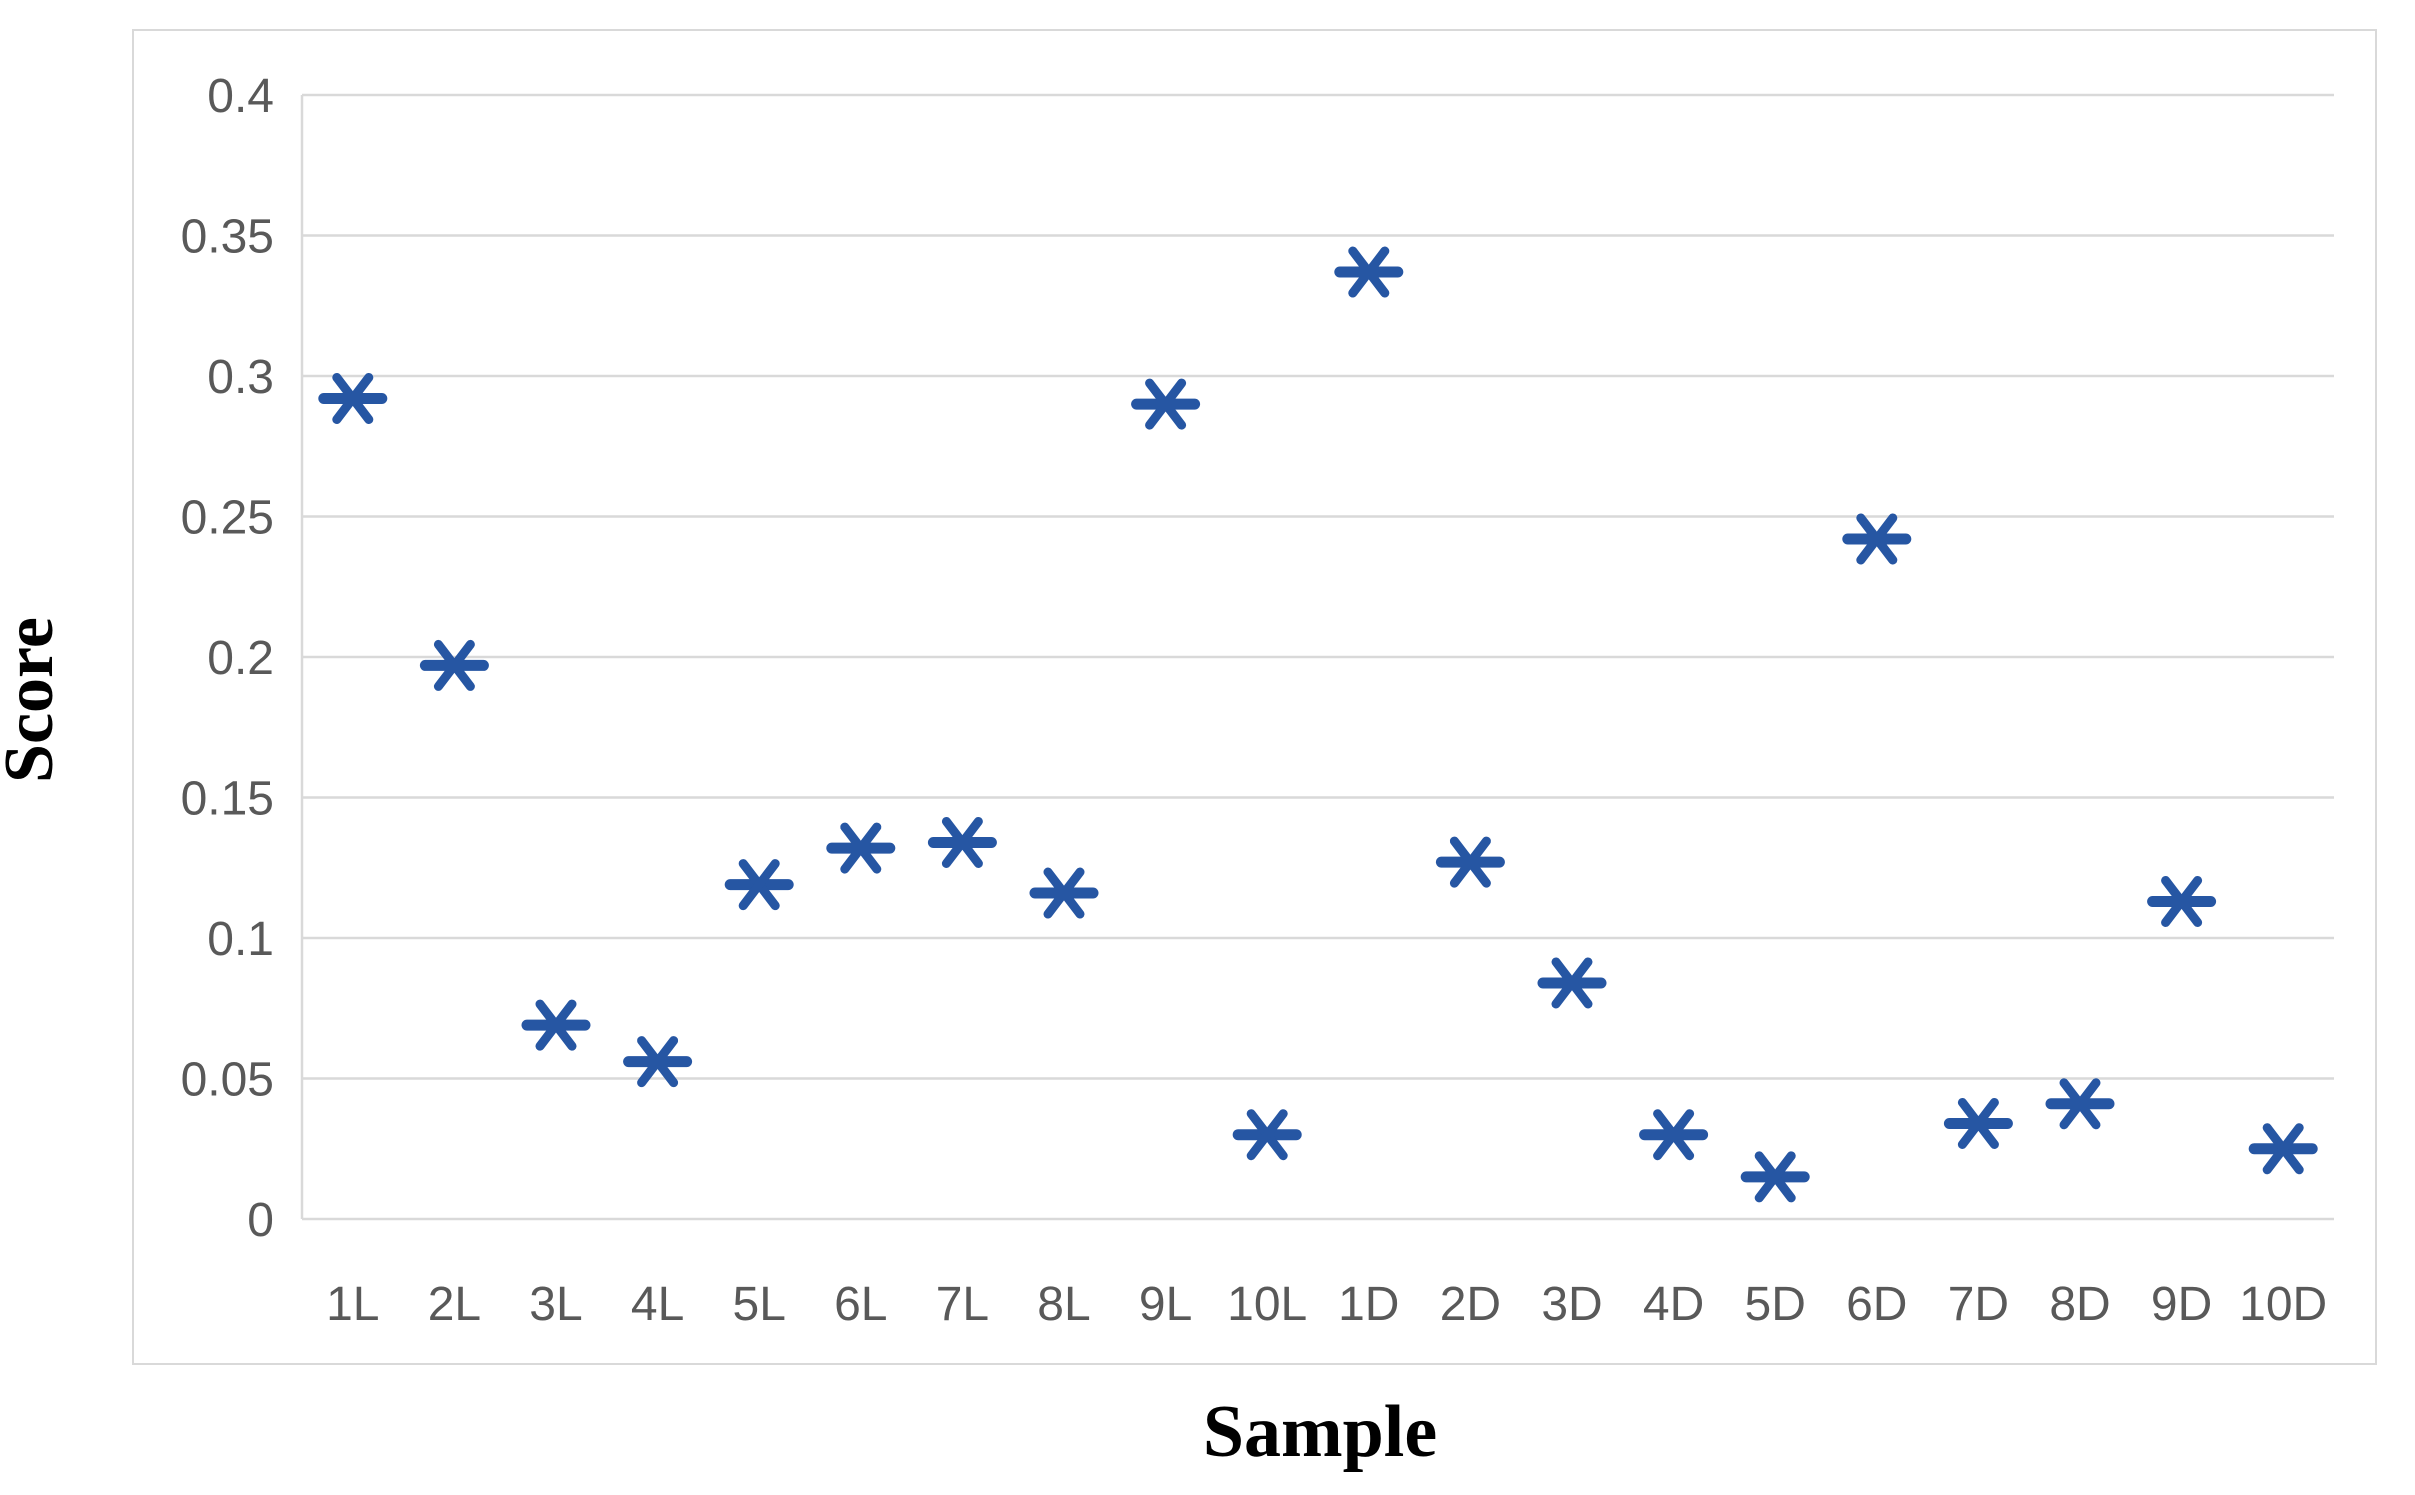  What do you see at coordinates (2181, 1304) in the screenshot?
I see `x-tick-label: 9D` at bounding box center [2181, 1304].